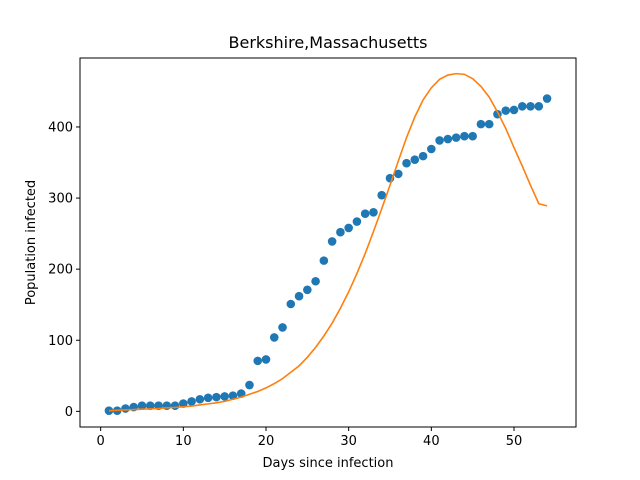 The image size is (640, 480). What do you see at coordinates (101, 441) in the screenshot?
I see `x-tick-label: 0` at bounding box center [101, 441].